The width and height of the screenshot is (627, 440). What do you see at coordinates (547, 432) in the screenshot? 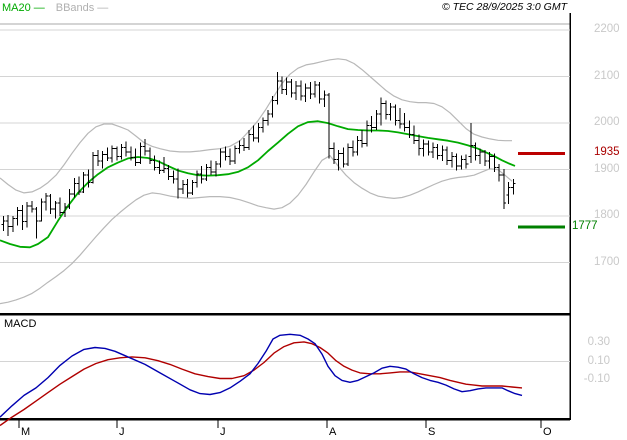
I see `month-label-O: O` at bounding box center [547, 432].